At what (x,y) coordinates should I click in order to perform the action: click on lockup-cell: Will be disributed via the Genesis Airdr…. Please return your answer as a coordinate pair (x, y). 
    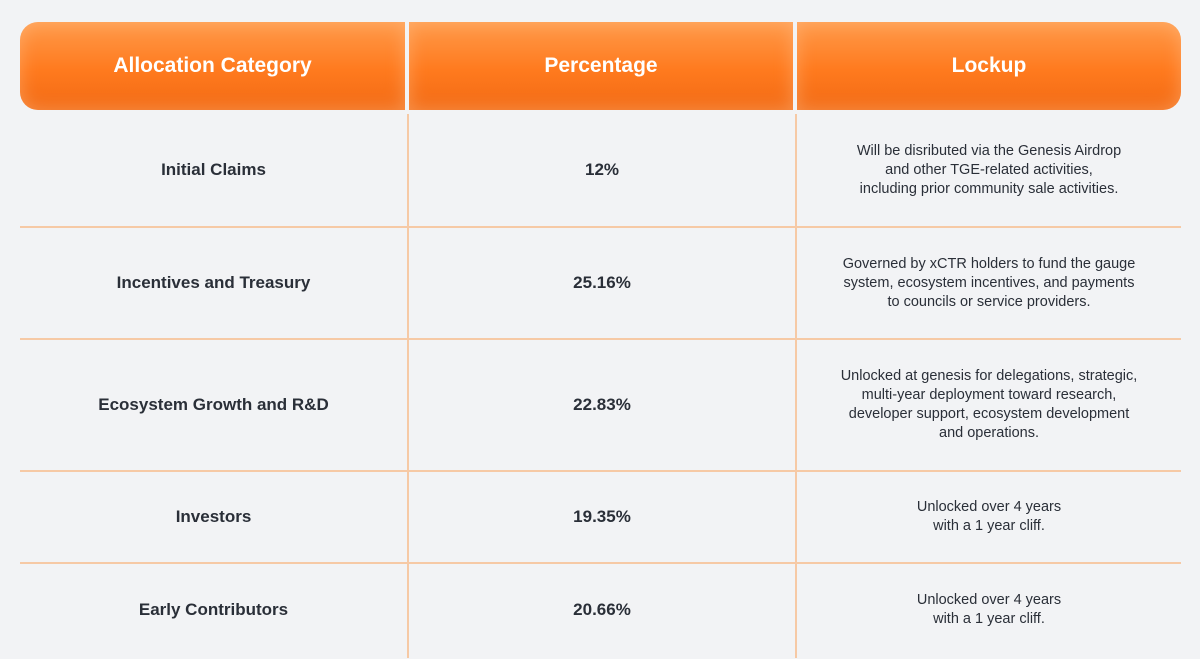
    Looking at the image, I should click on (989, 170).